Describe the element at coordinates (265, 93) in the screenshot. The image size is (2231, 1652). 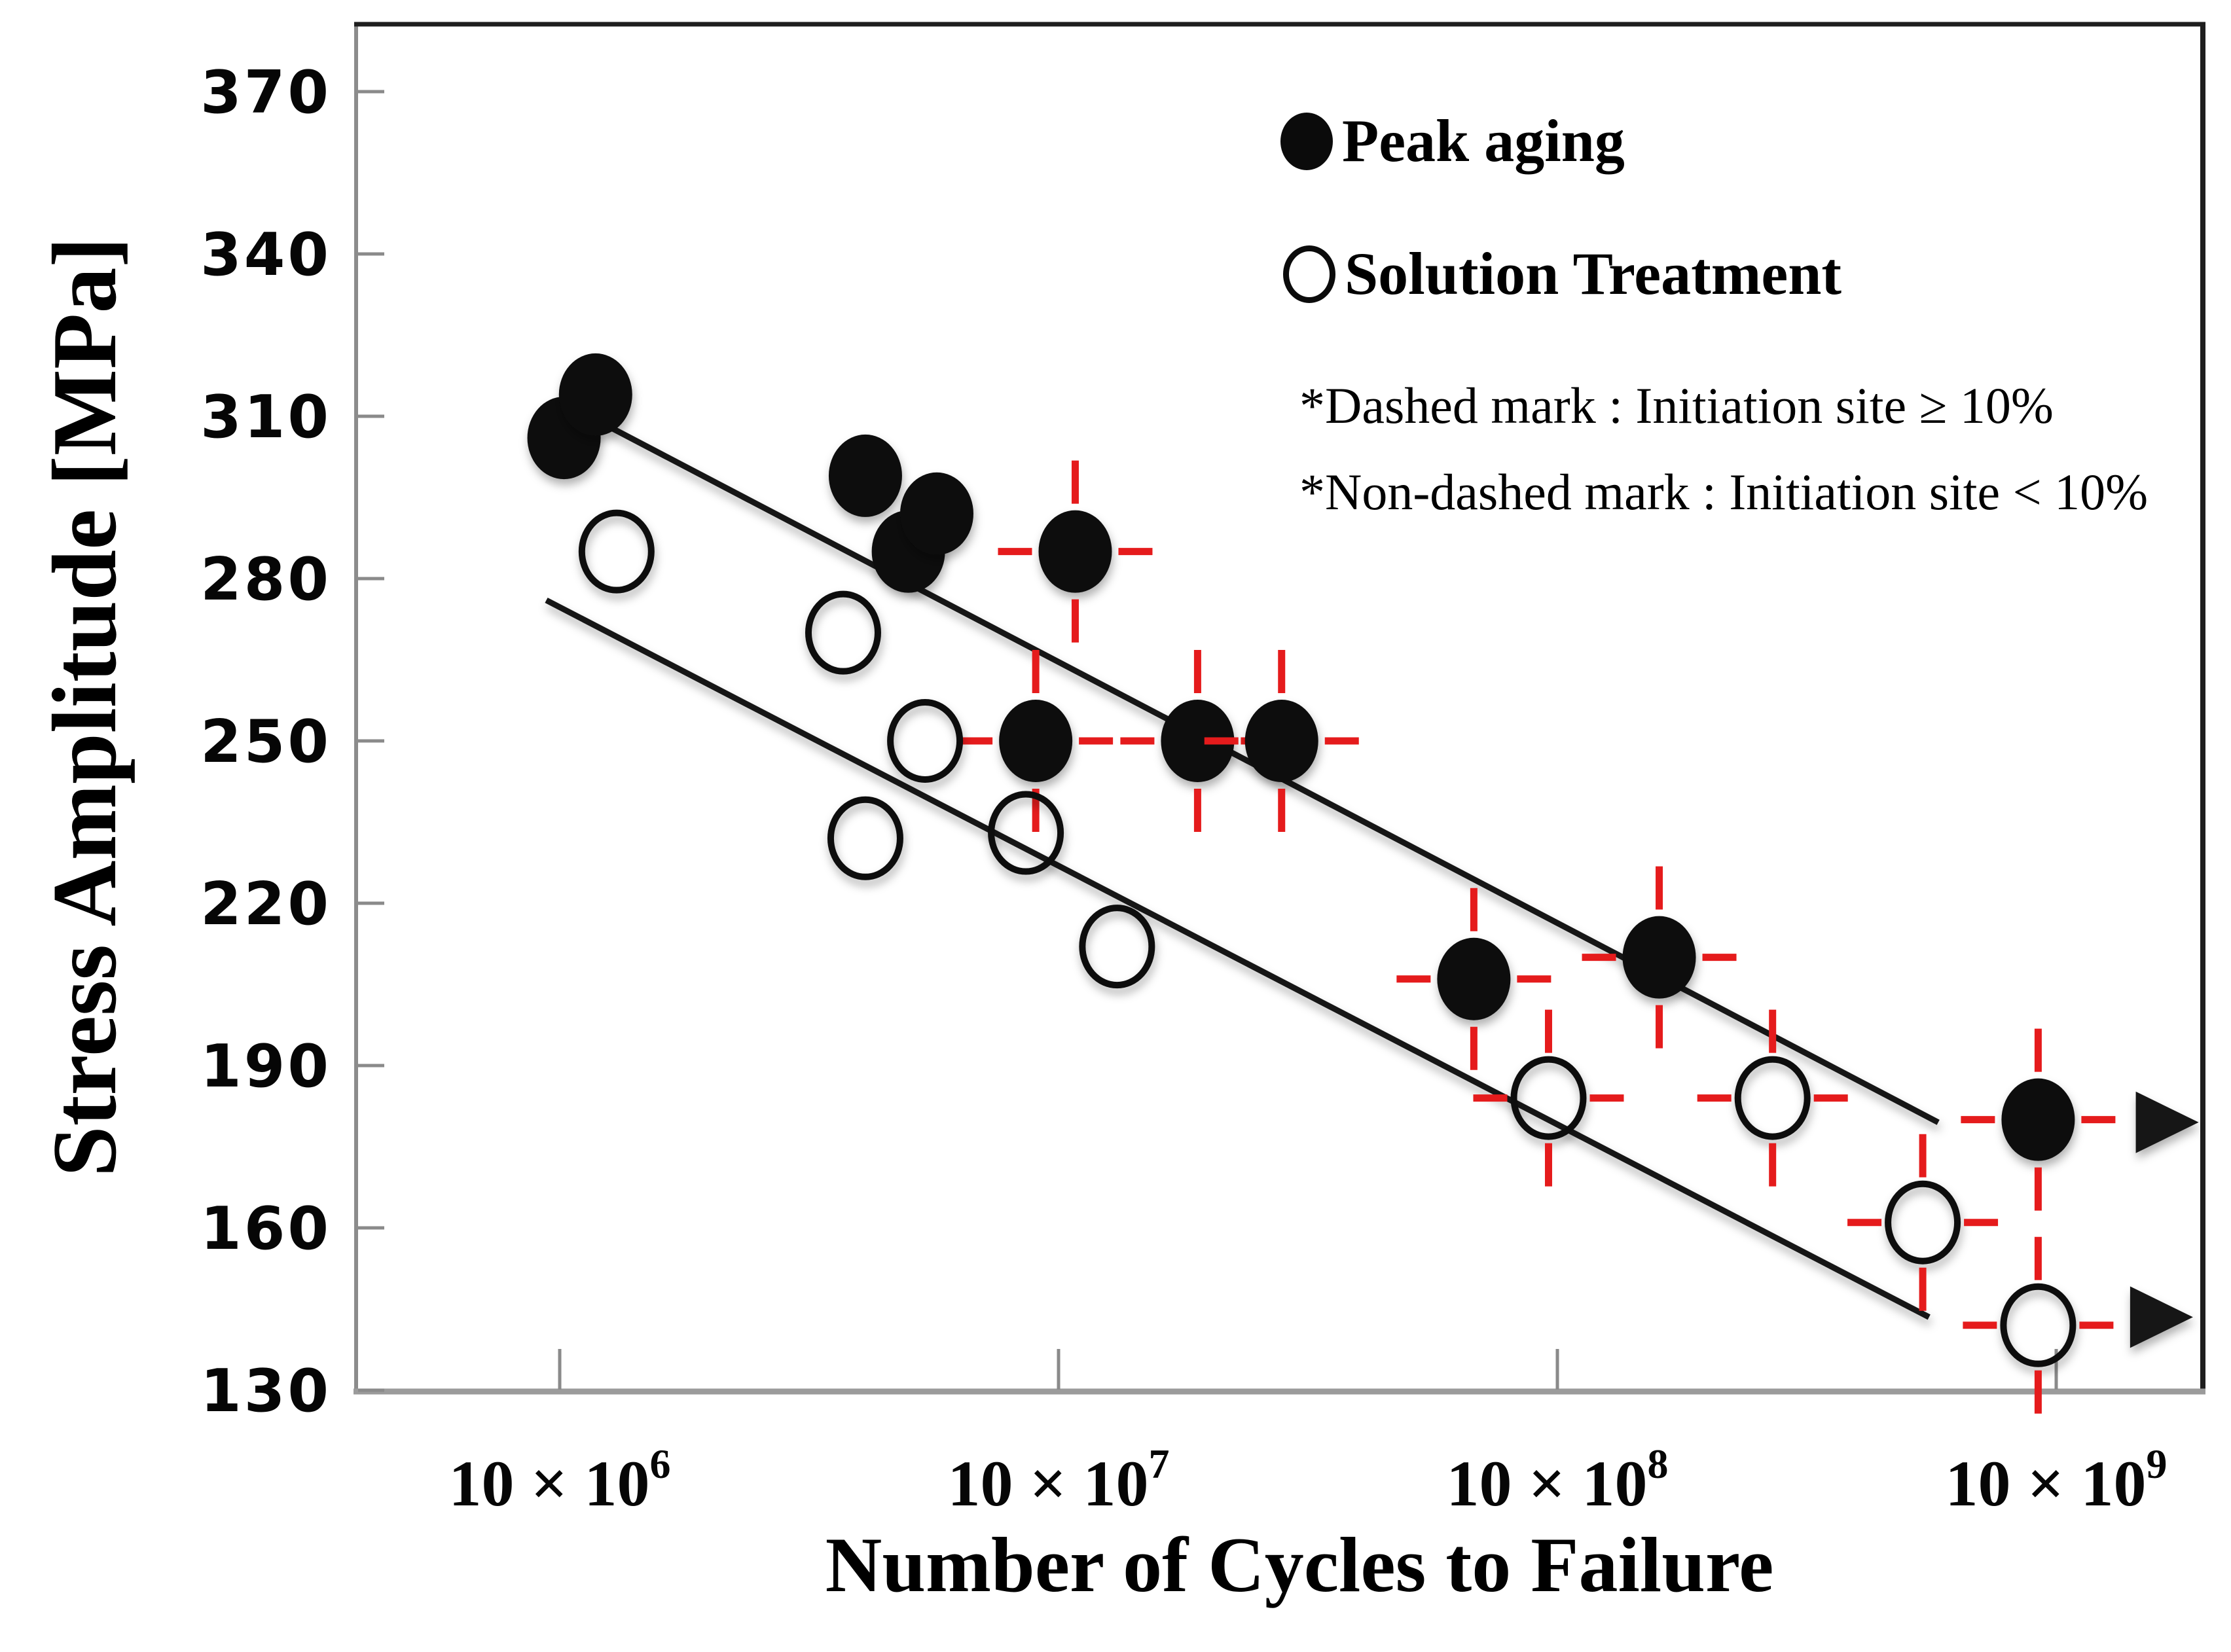
I see `y-tick-label: 370` at that location.